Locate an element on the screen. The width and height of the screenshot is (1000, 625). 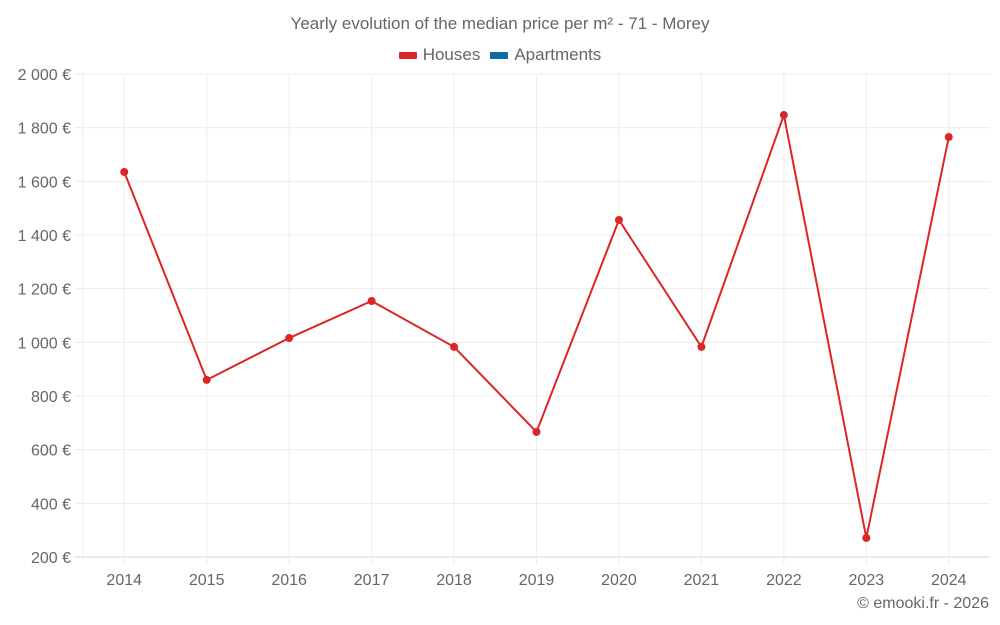
legend-item-apartments: Apartments is located at coordinates (545, 55).